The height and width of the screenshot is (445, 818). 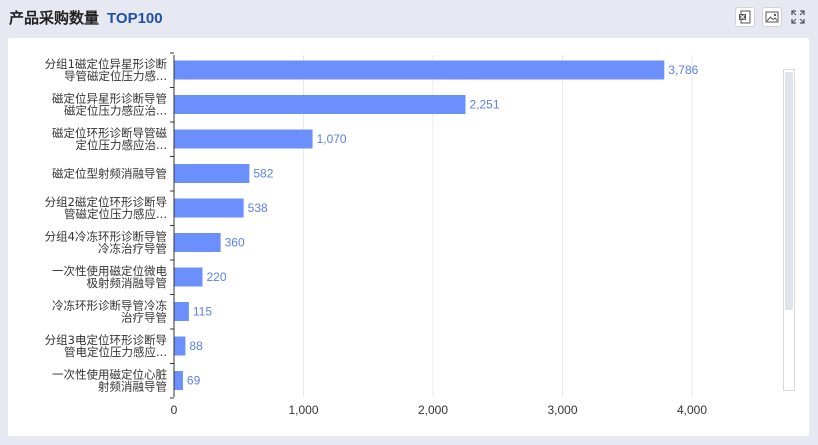 I want to click on bar-value-label: 88, so click(x=196, y=346).